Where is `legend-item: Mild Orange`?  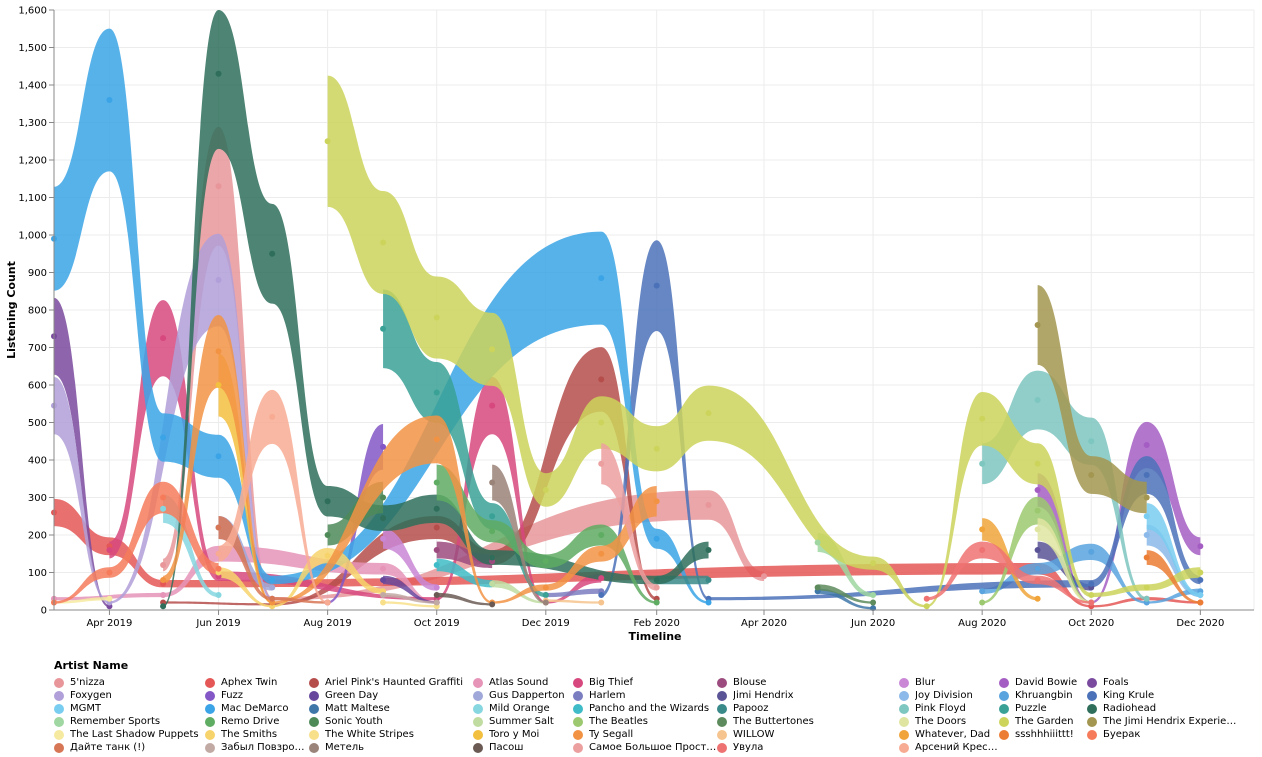
legend-item: Mild Orange is located at coordinates (523, 708).